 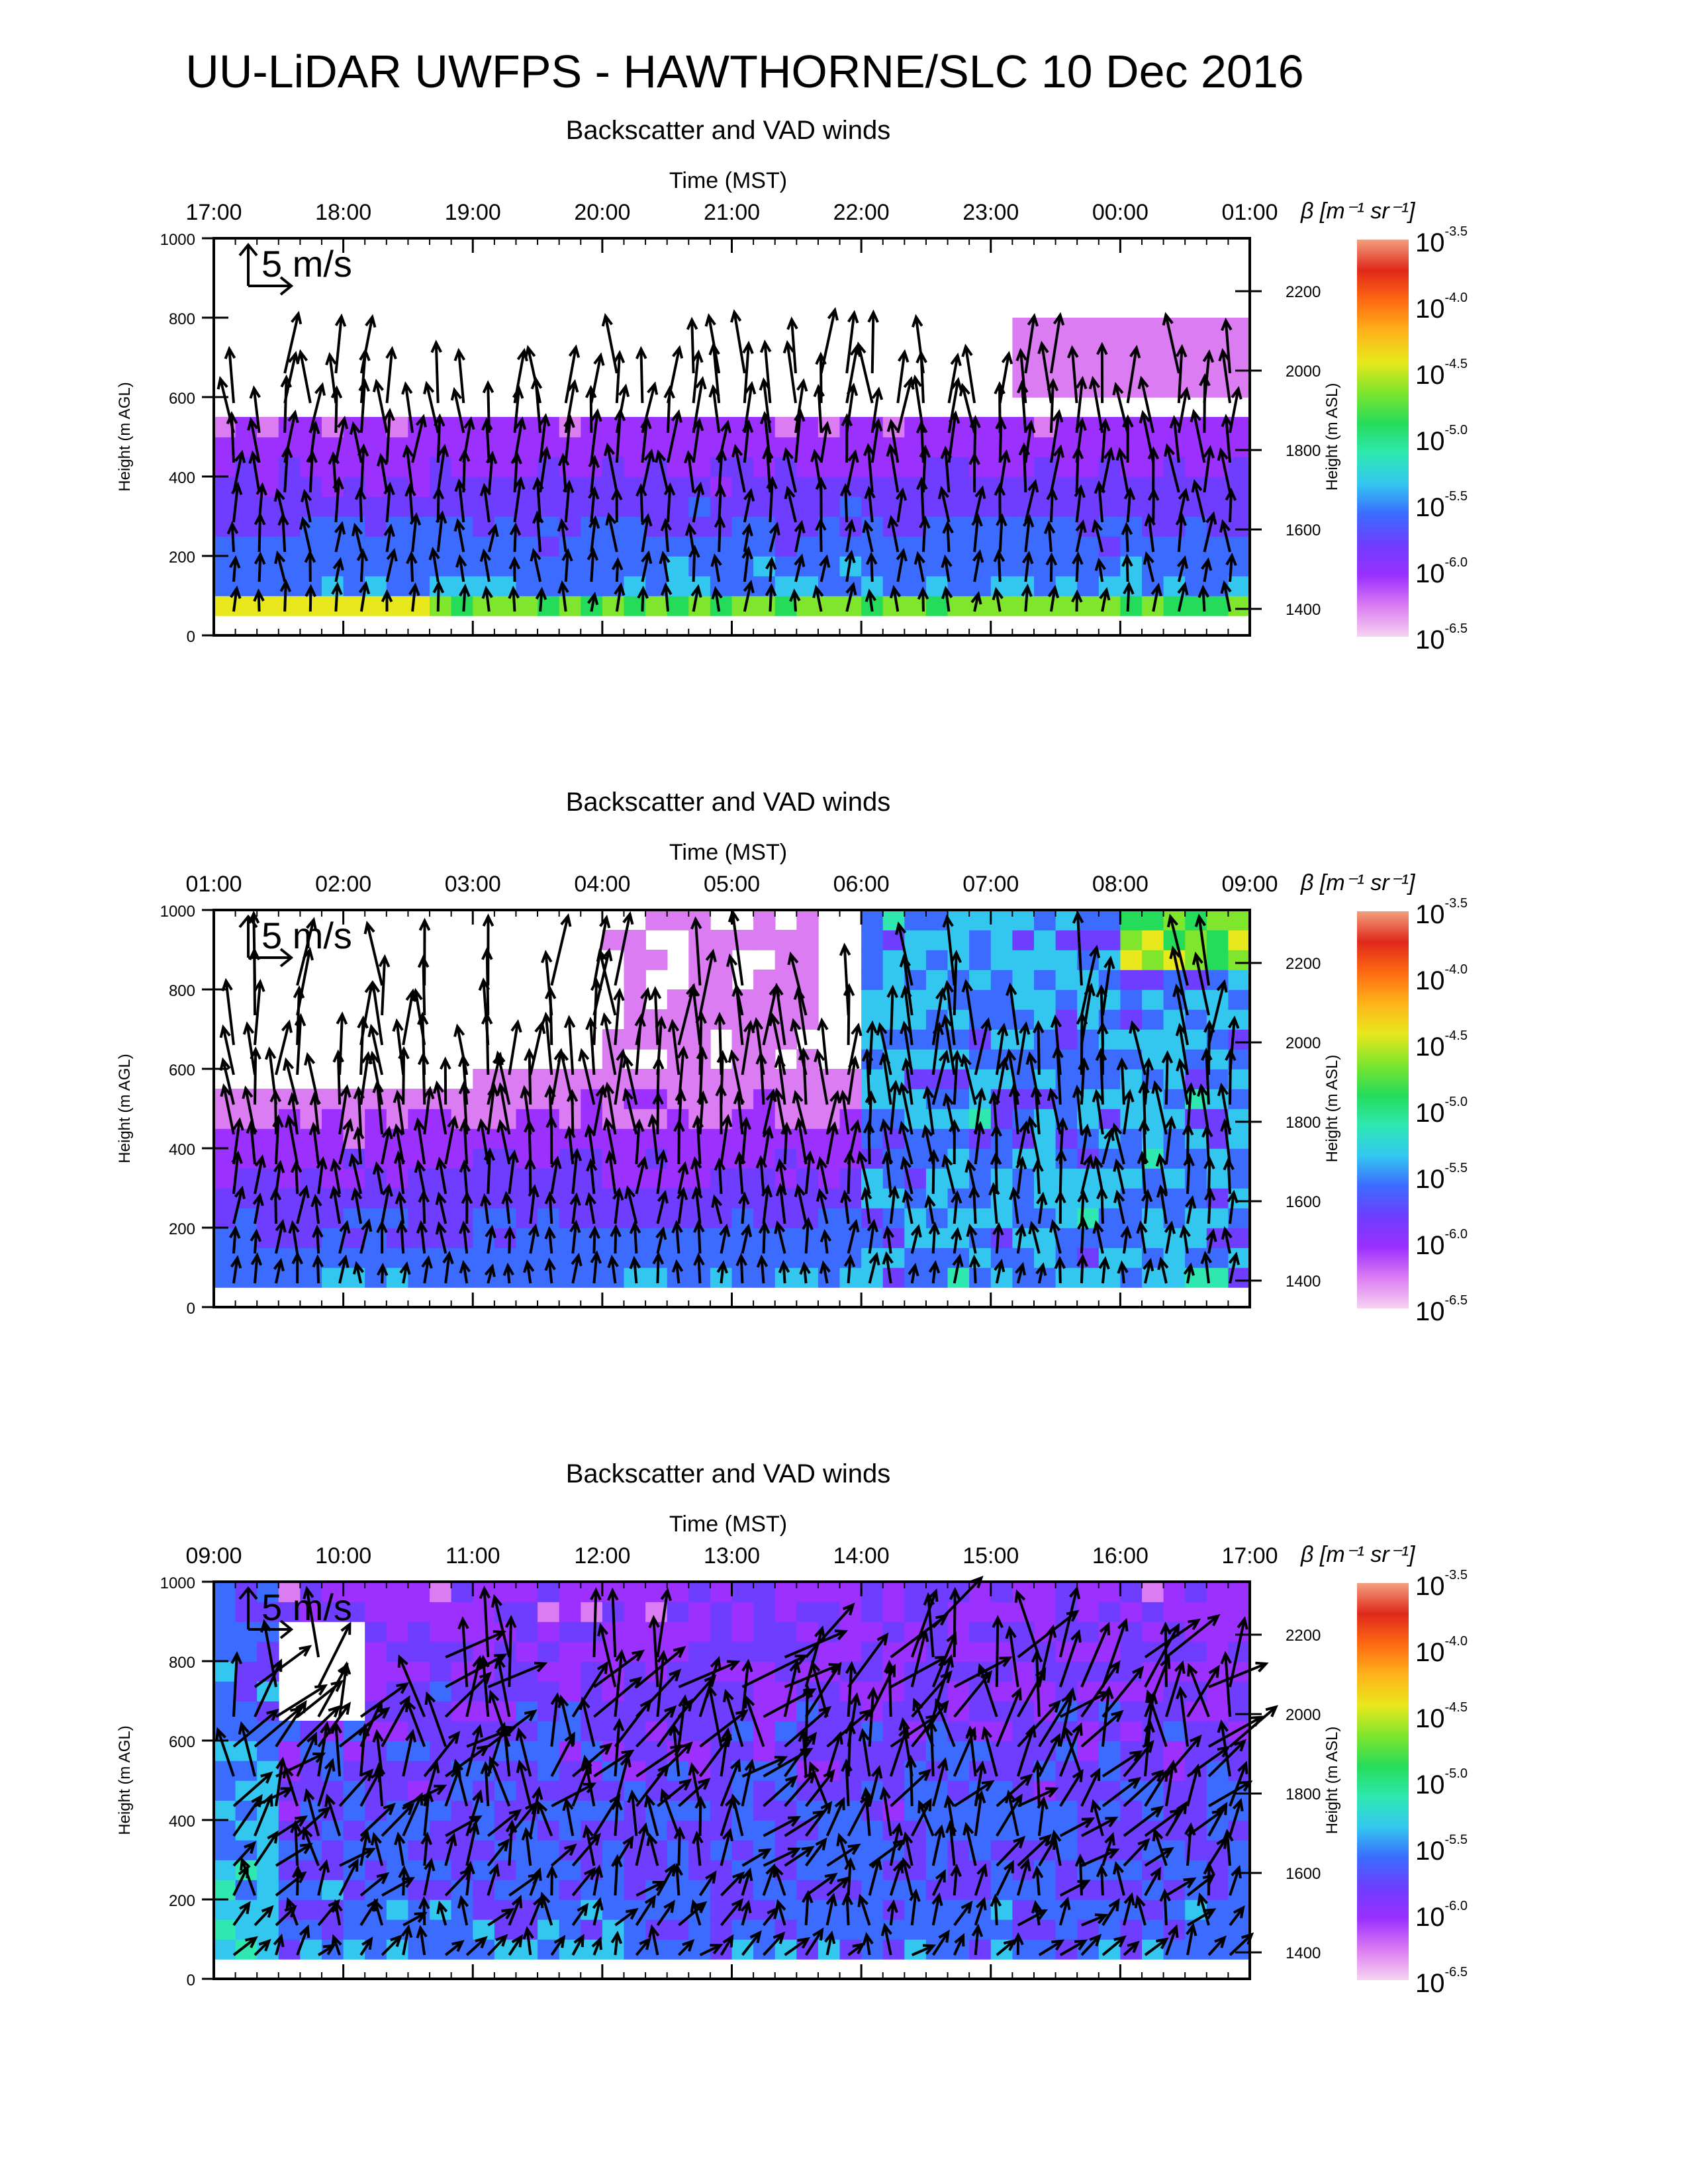 What do you see at coordinates (1441, 1309) in the screenshot?
I see `colorbar-tick-label: 10-6.5` at bounding box center [1441, 1309].